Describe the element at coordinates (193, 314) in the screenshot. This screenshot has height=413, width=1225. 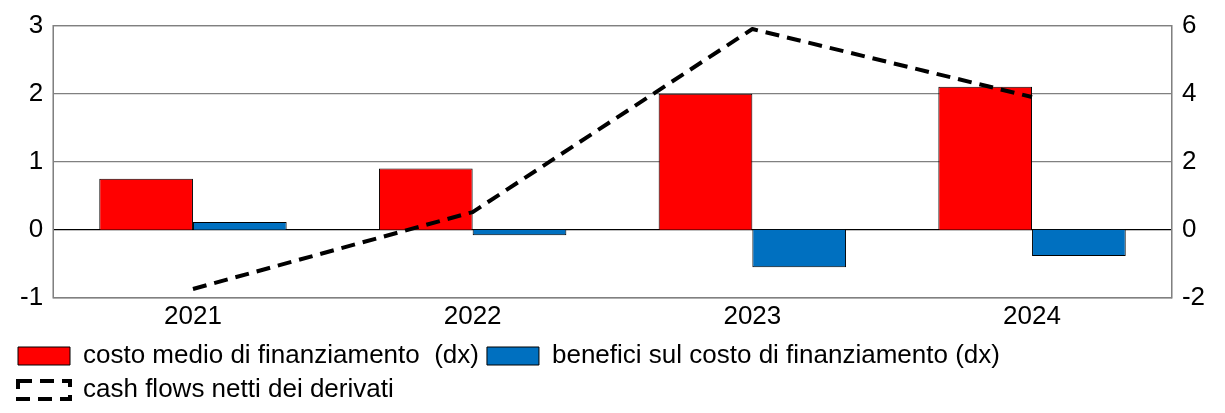
I see `x-tick-label: 2021` at that location.